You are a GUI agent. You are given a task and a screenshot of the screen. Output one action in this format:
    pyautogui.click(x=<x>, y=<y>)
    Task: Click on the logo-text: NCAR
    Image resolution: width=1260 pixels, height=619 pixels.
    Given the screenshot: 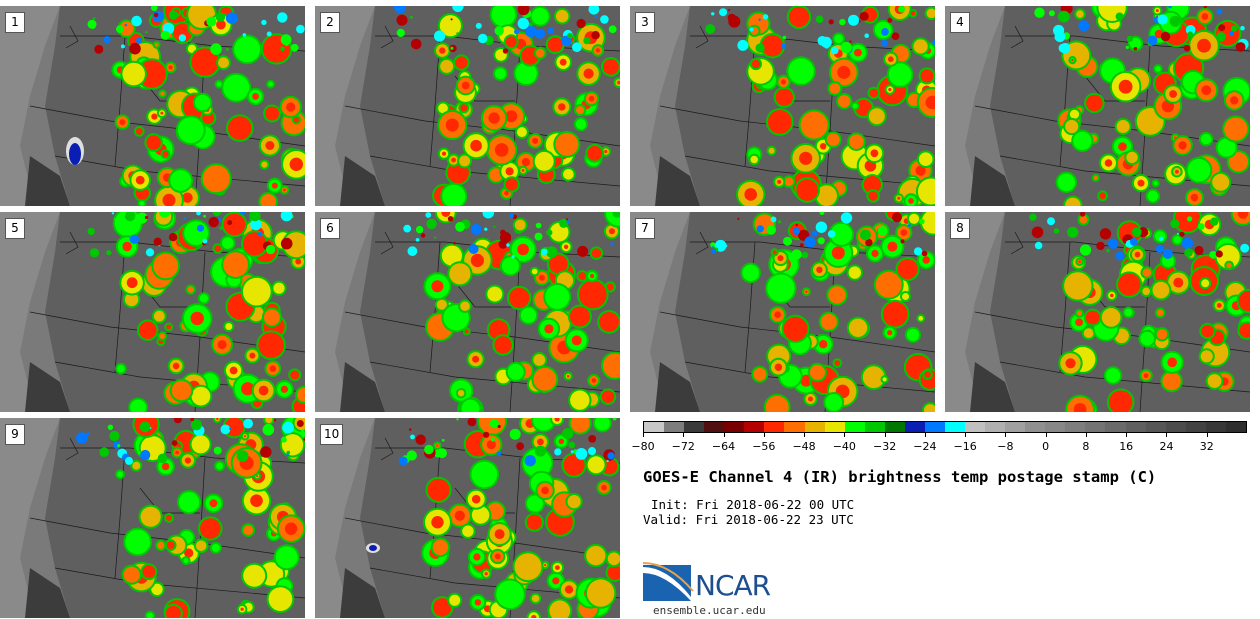 What is the action you would take?
    pyautogui.click(x=733, y=585)
    